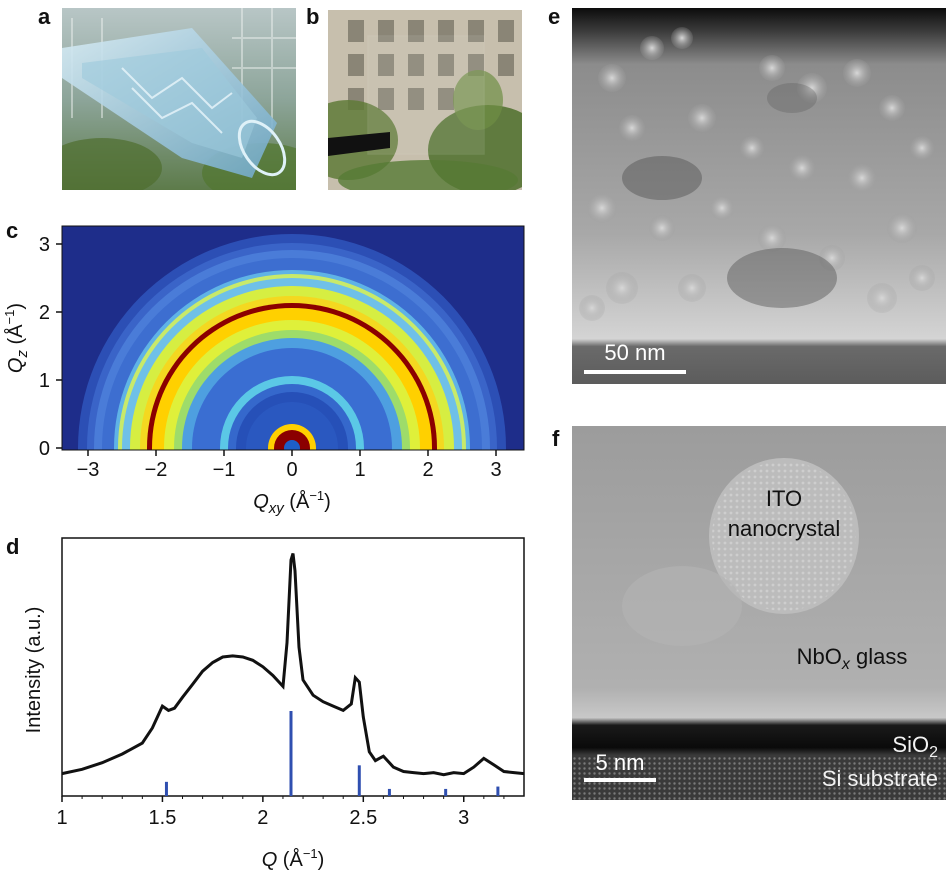 The image size is (946, 870). Describe the element at coordinates (556, 438) in the screenshot. I see `panel-letter-f: f` at that location.